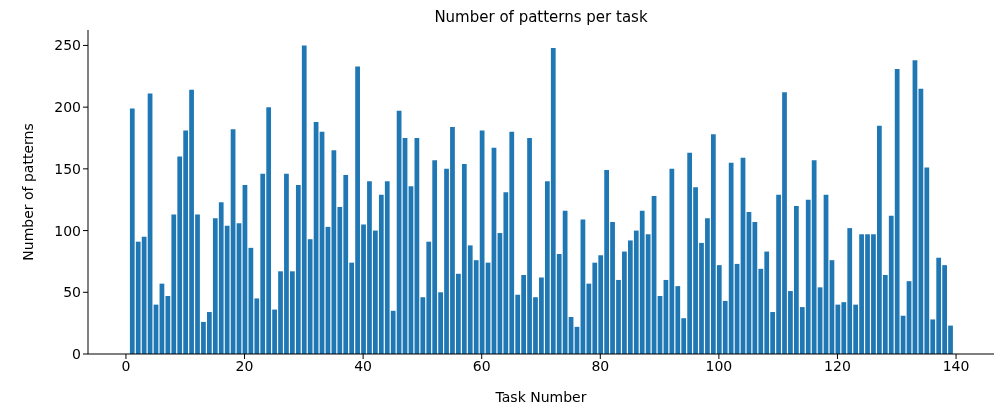 The height and width of the screenshot is (418, 1006). Describe the element at coordinates (600, 365) in the screenshot. I see `x-tick-label: 80` at that location.